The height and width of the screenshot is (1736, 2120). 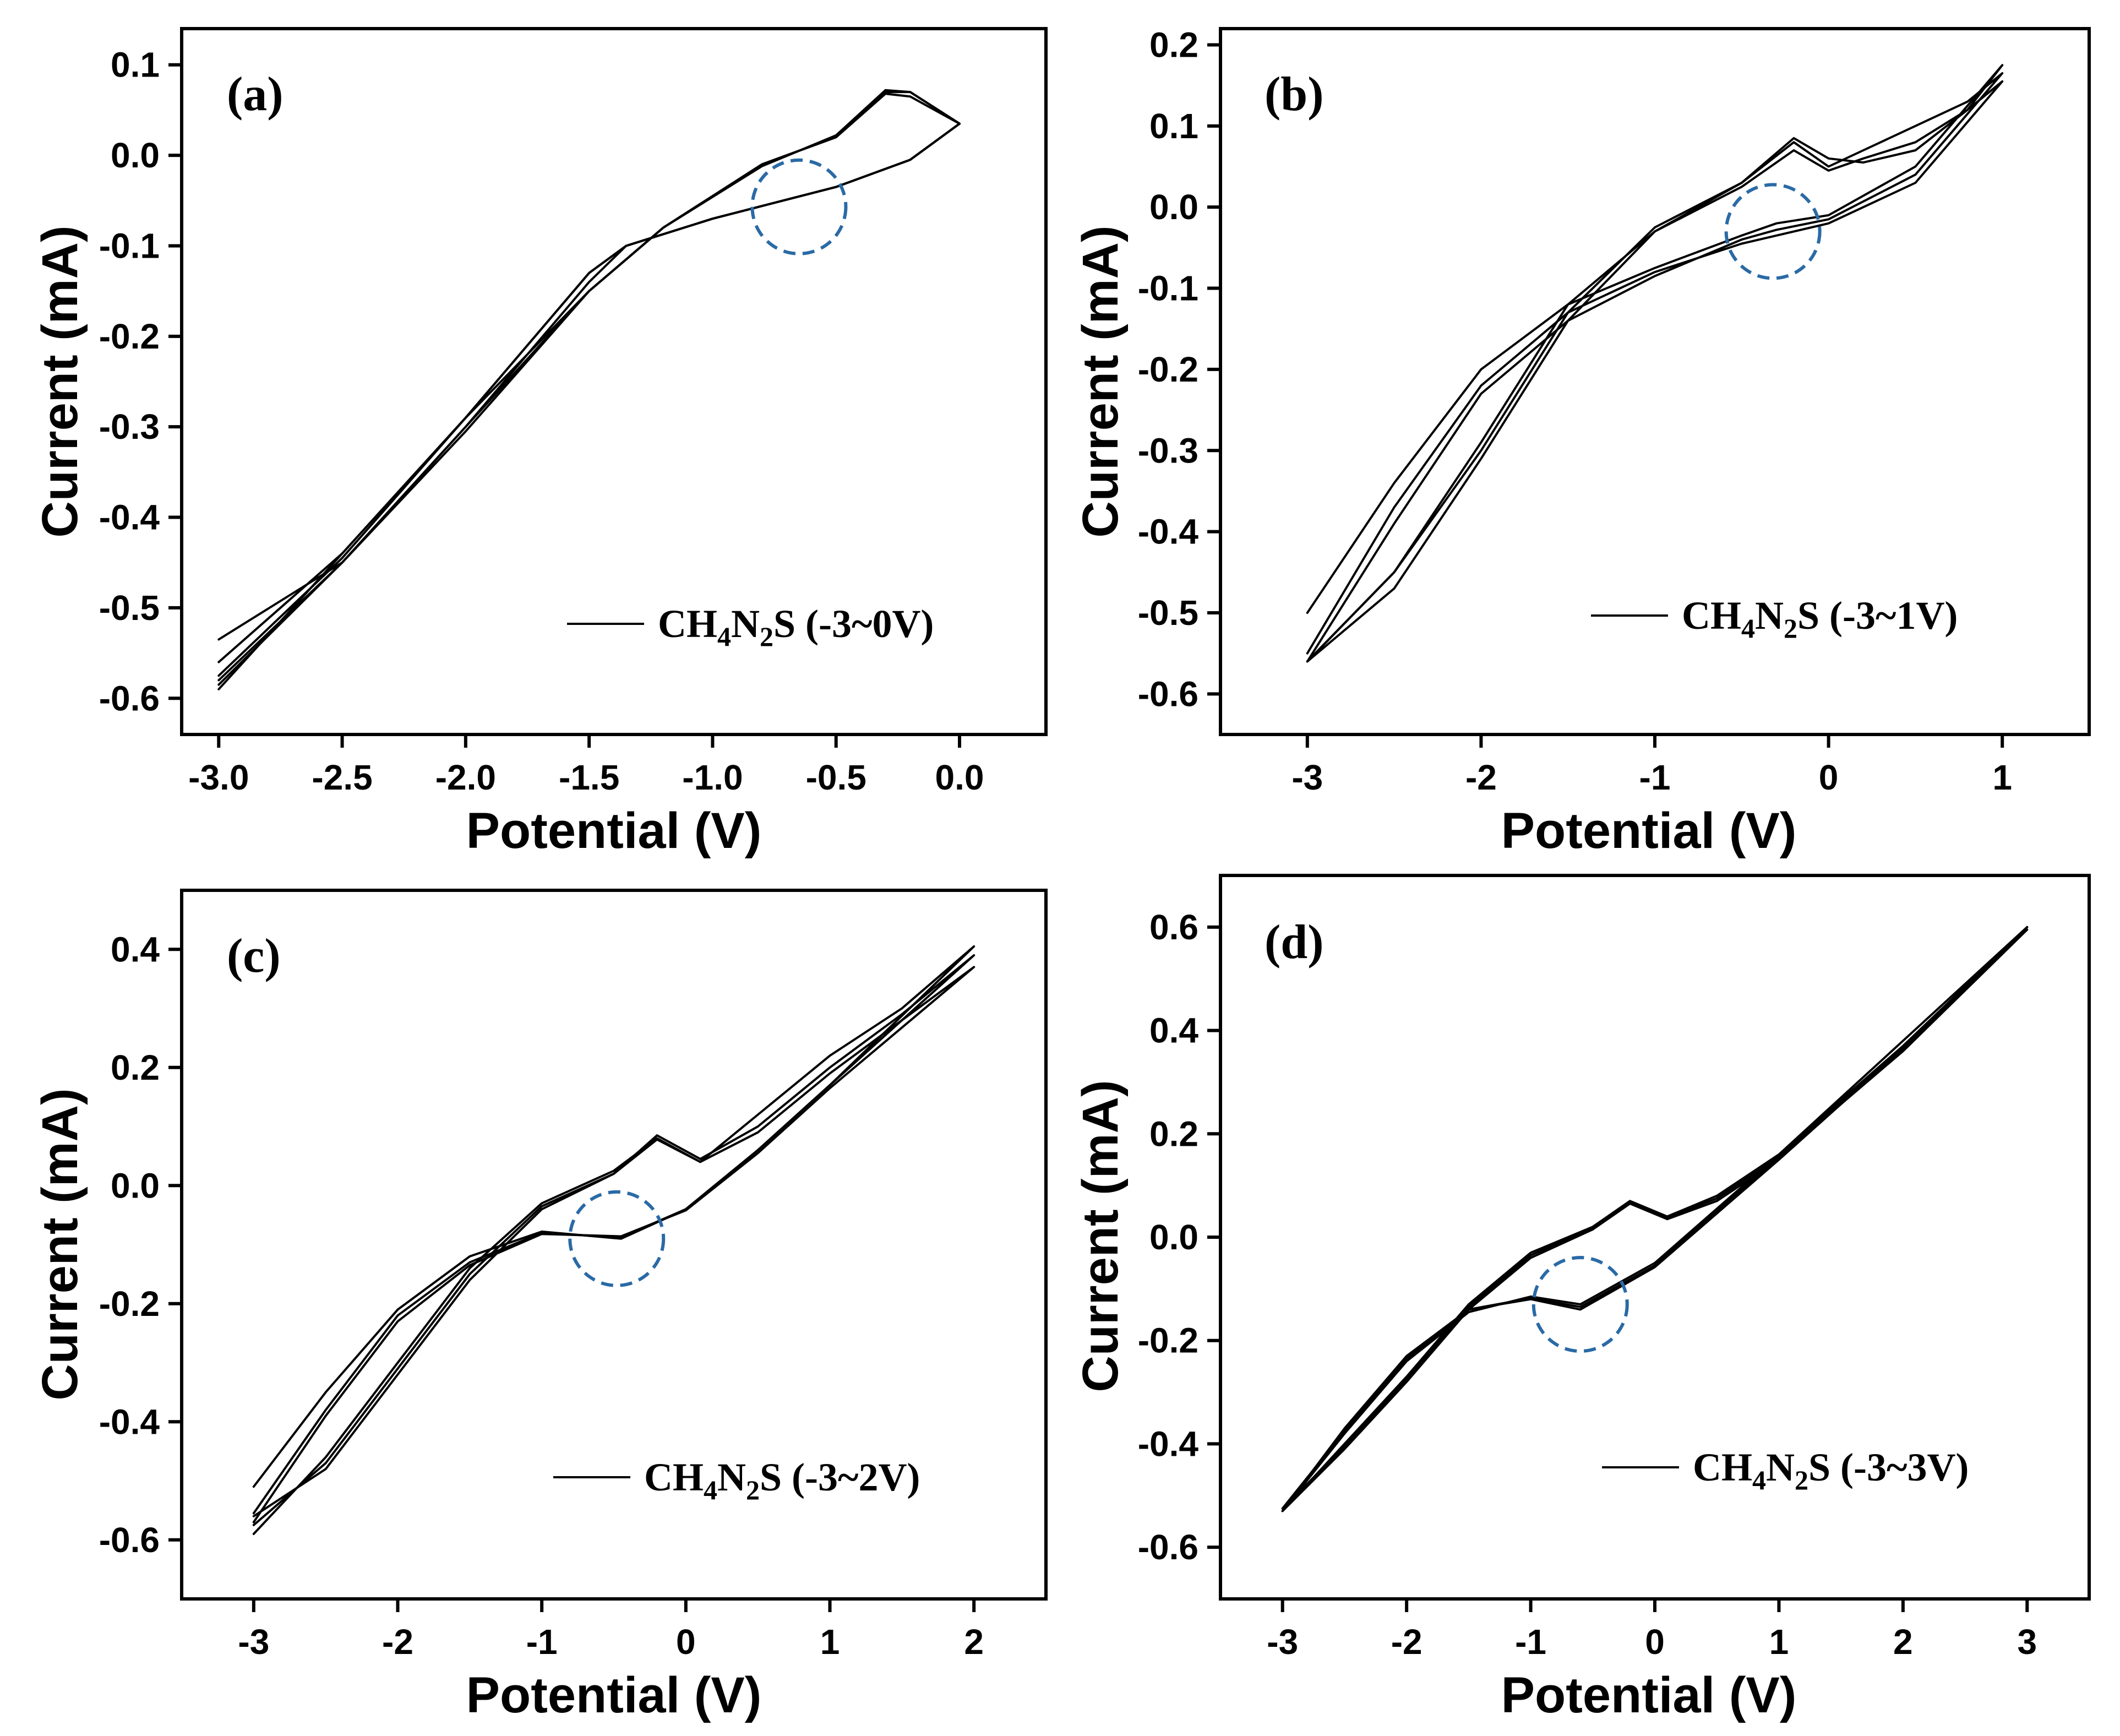 I want to click on panel-b-xtick-label: 0, so click(x=1829, y=778).